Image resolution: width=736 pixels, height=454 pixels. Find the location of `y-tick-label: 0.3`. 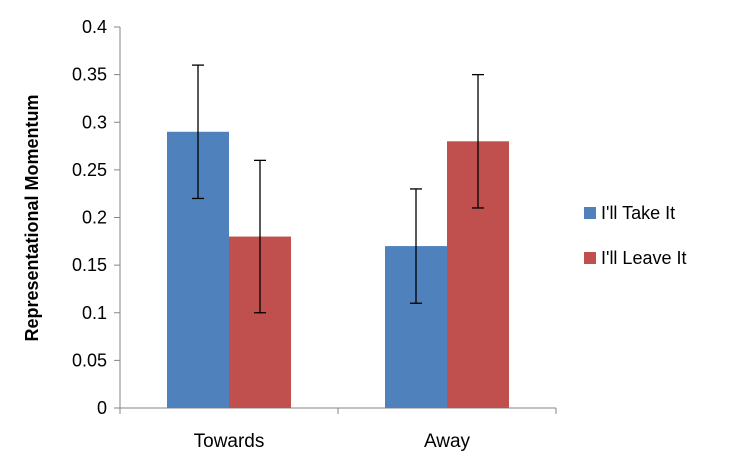

y-tick-label: 0.3 is located at coordinates (94, 122).